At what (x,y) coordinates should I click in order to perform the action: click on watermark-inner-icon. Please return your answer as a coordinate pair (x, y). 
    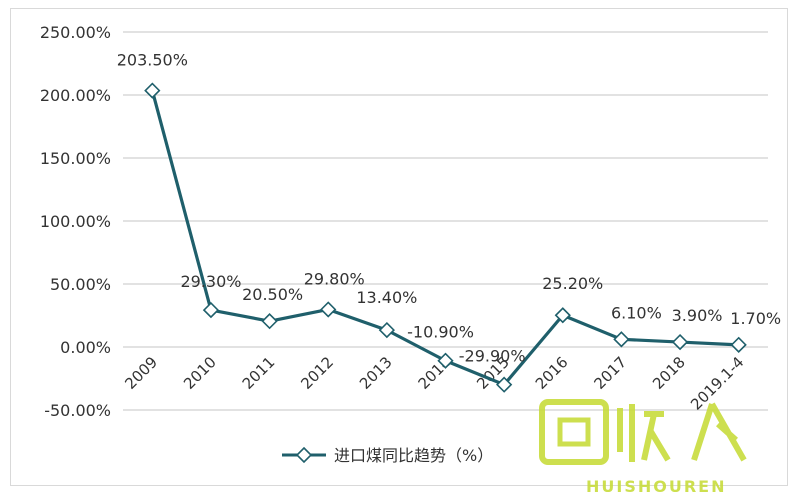
    Looking at the image, I should click on (574, 432).